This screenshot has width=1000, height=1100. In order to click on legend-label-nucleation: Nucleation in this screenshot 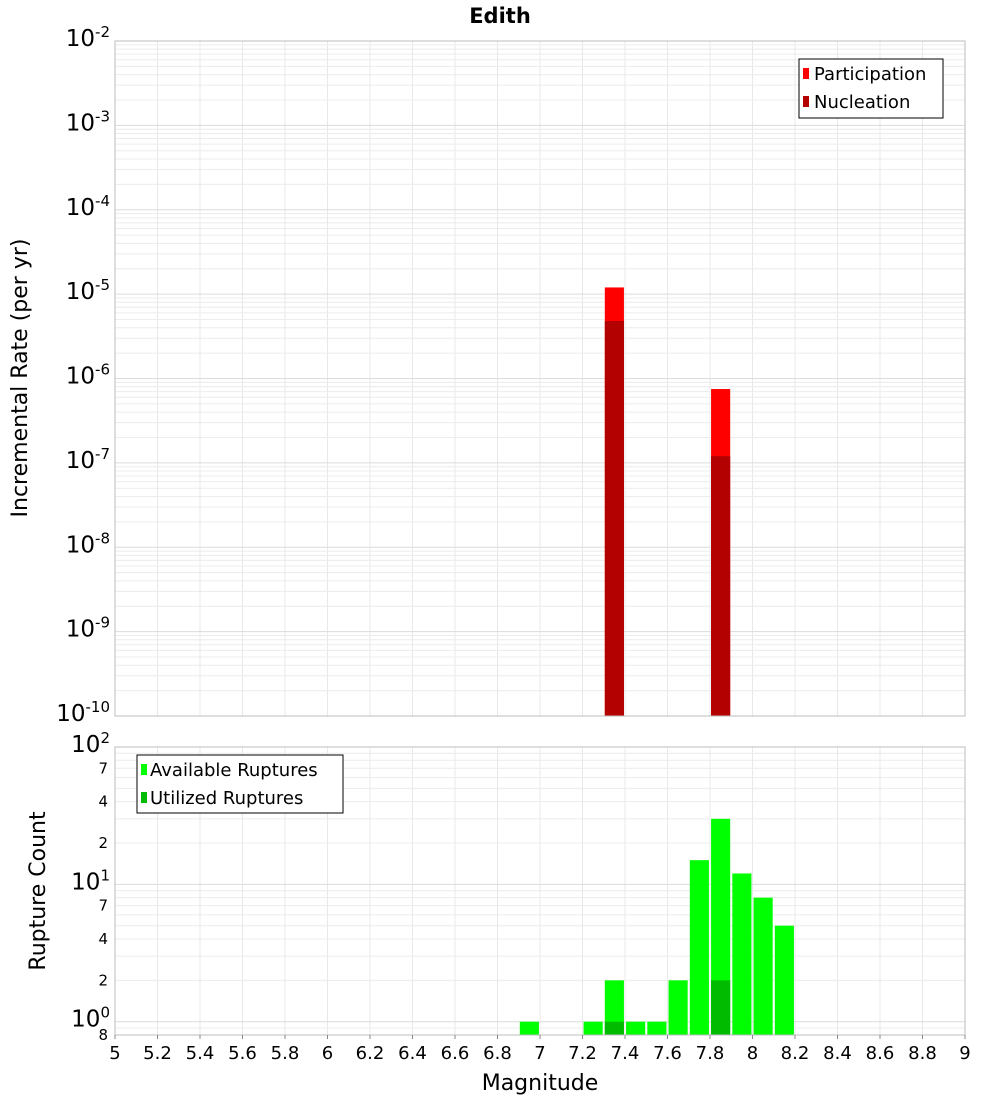, I will do `click(862, 102)`.